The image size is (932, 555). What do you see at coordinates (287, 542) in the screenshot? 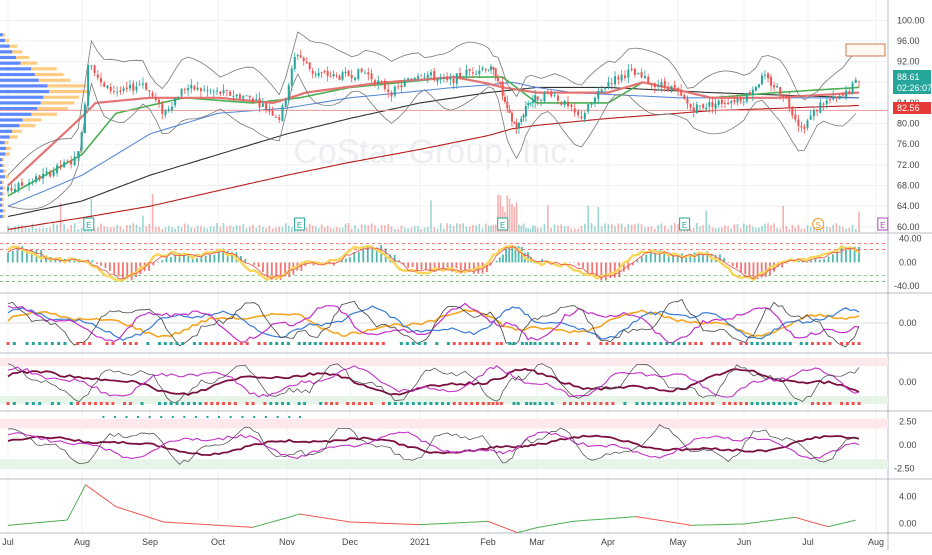
I see `time-tick-label: Nov` at bounding box center [287, 542].